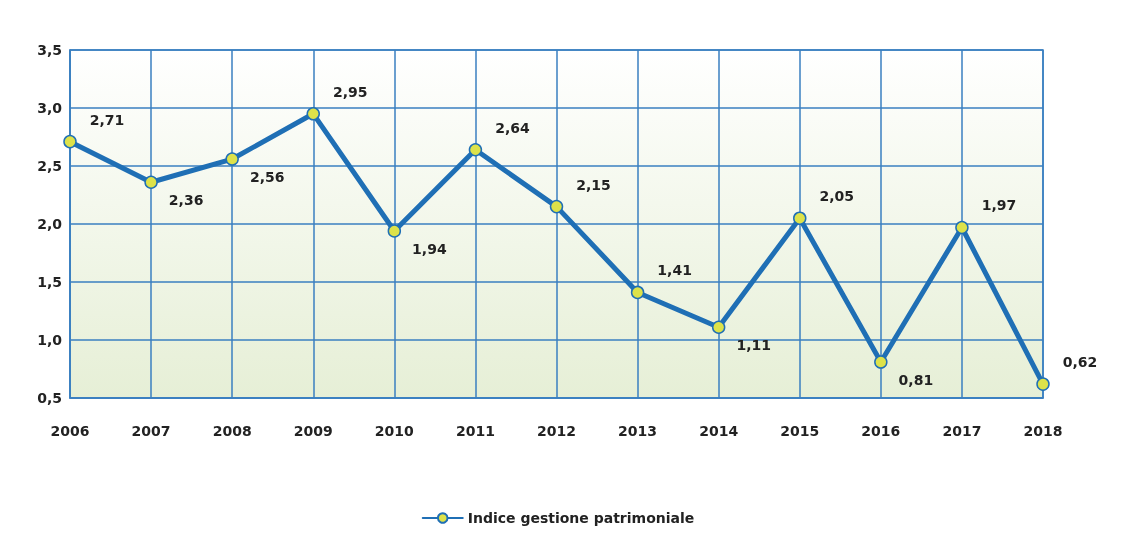  Describe the element at coordinates (753, 345) in the screenshot. I see `data-label: 1,11` at that location.